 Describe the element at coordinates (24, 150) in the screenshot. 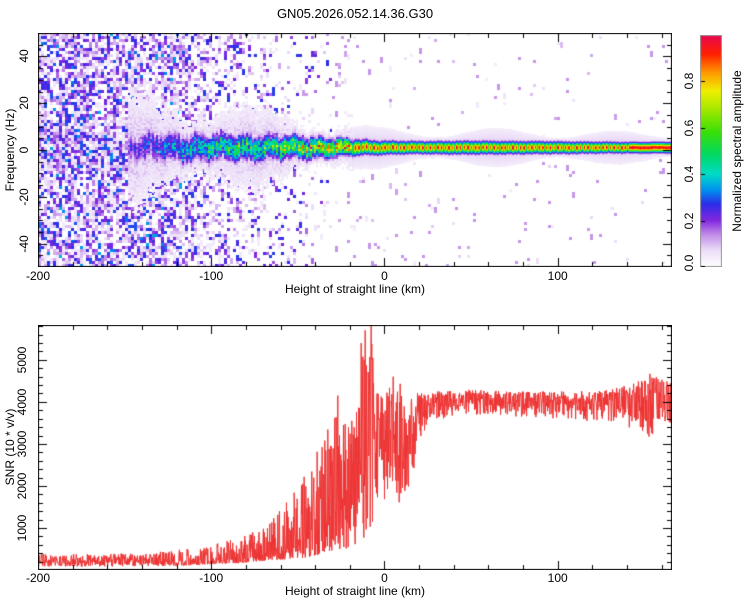

I see `spectrogram-y-tick-label: 0` at that location.